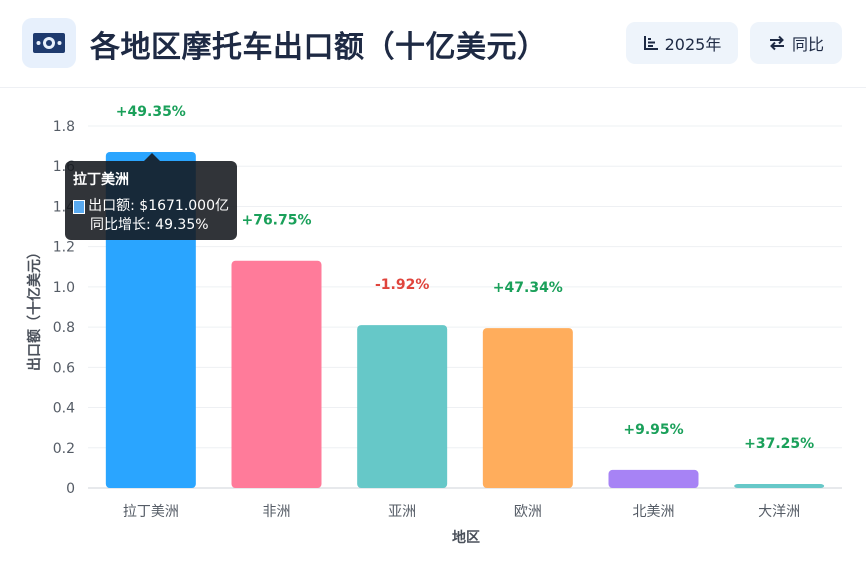 This screenshot has width=866, height=574. What do you see at coordinates (79, 206) in the screenshot?
I see `tooltip-color-swatch` at bounding box center [79, 206].